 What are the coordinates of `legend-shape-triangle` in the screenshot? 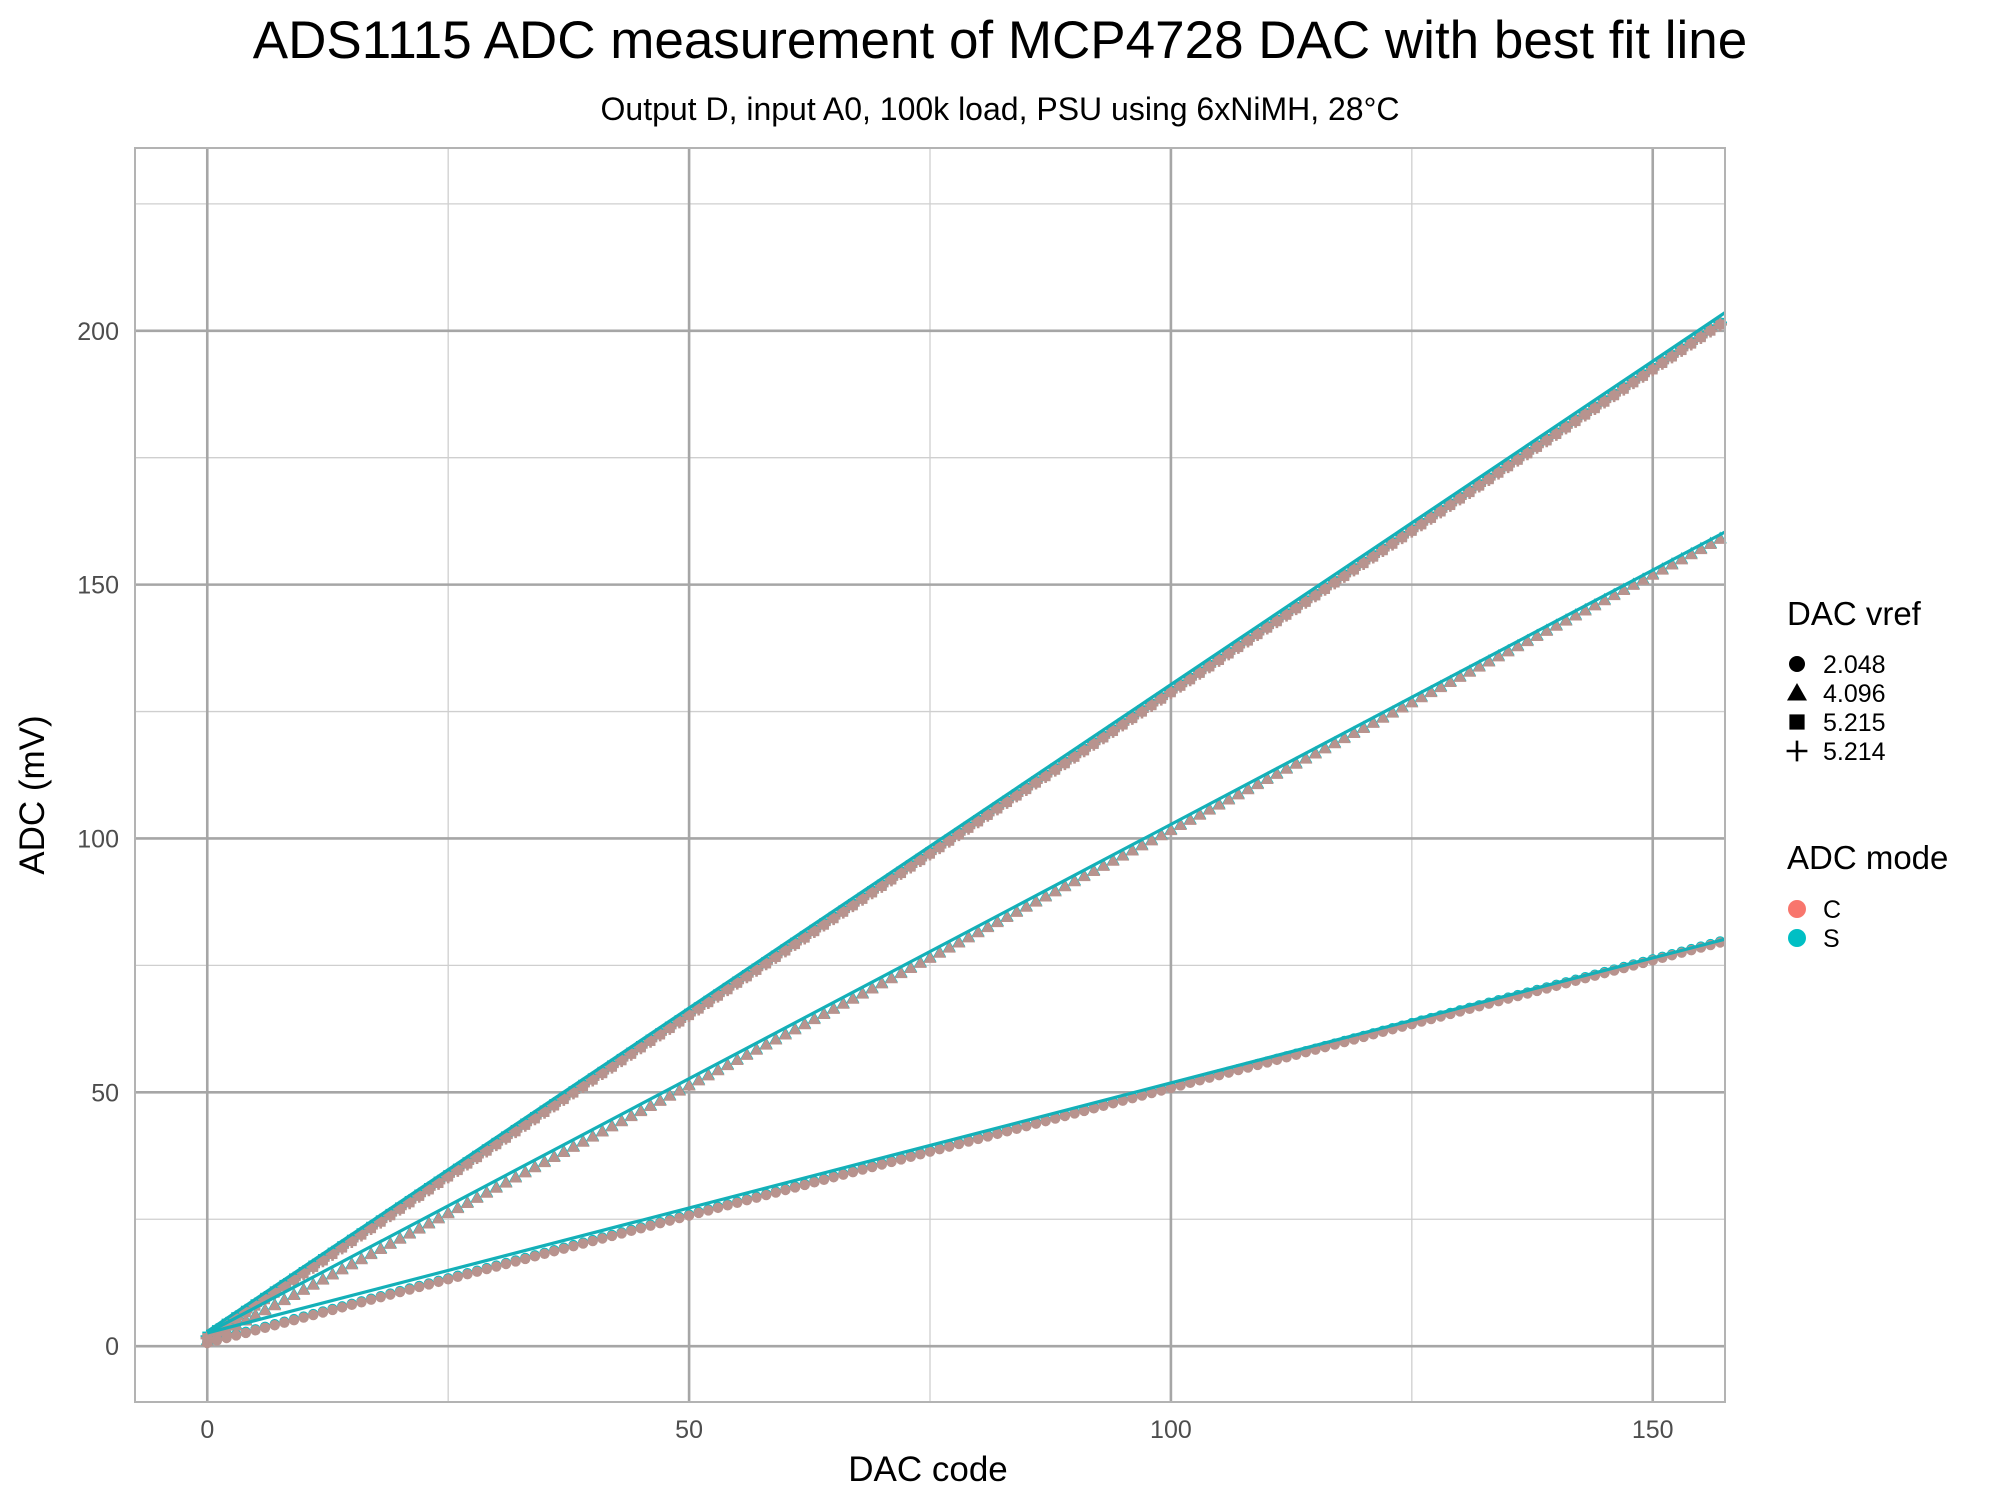 It's located at (1797, 692).